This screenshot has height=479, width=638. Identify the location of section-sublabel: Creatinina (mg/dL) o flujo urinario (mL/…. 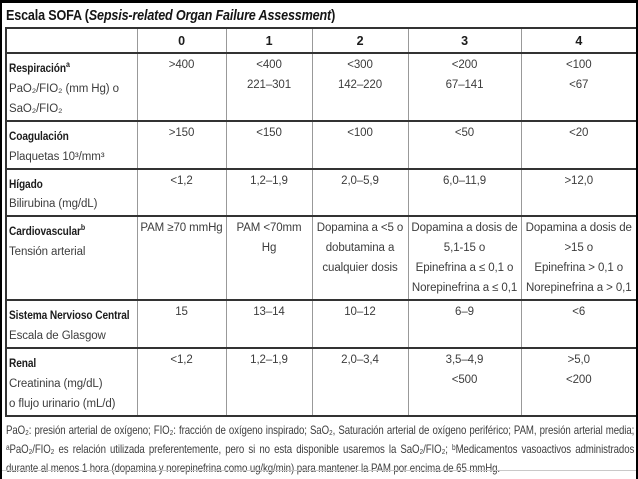
(62, 394).